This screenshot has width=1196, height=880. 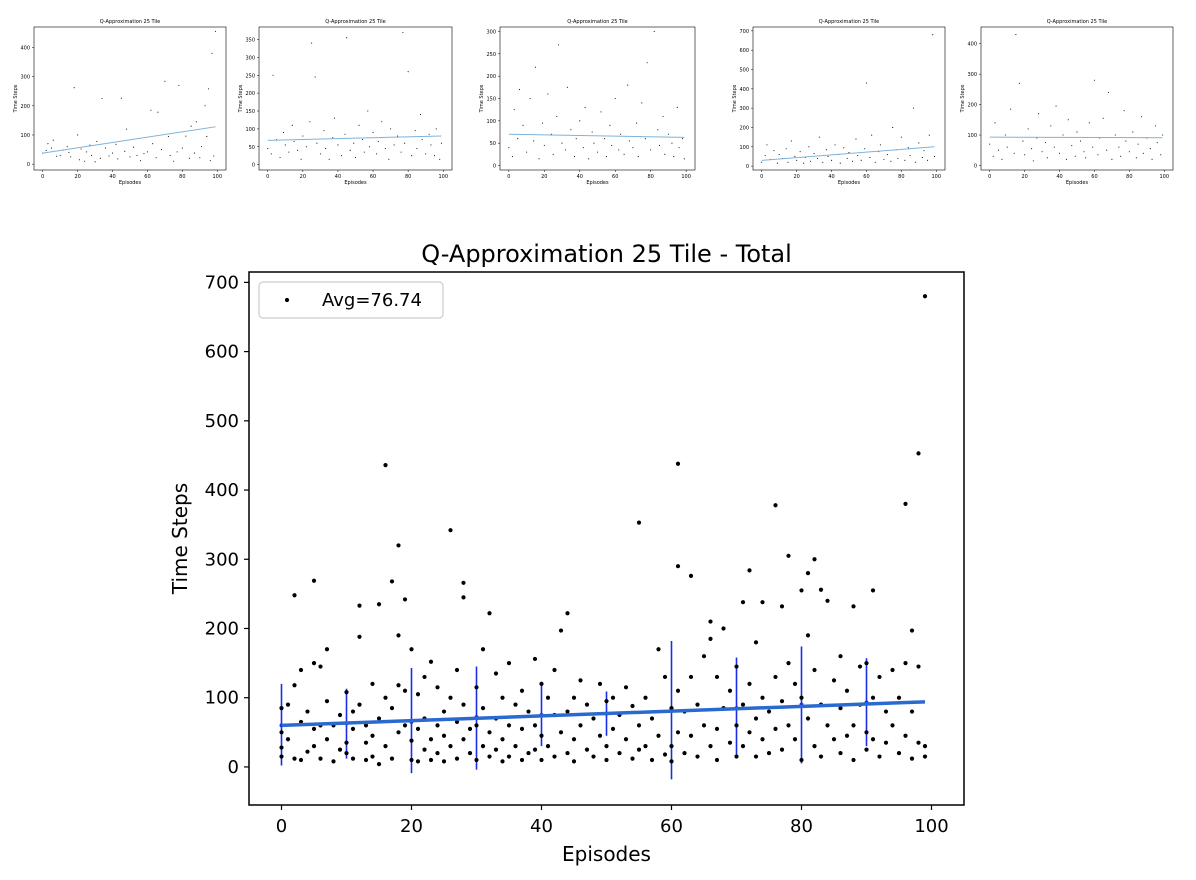 What do you see at coordinates (250, 41) in the screenshot?
I see `y-tick-label: 350` at bounding box center [250, 41].